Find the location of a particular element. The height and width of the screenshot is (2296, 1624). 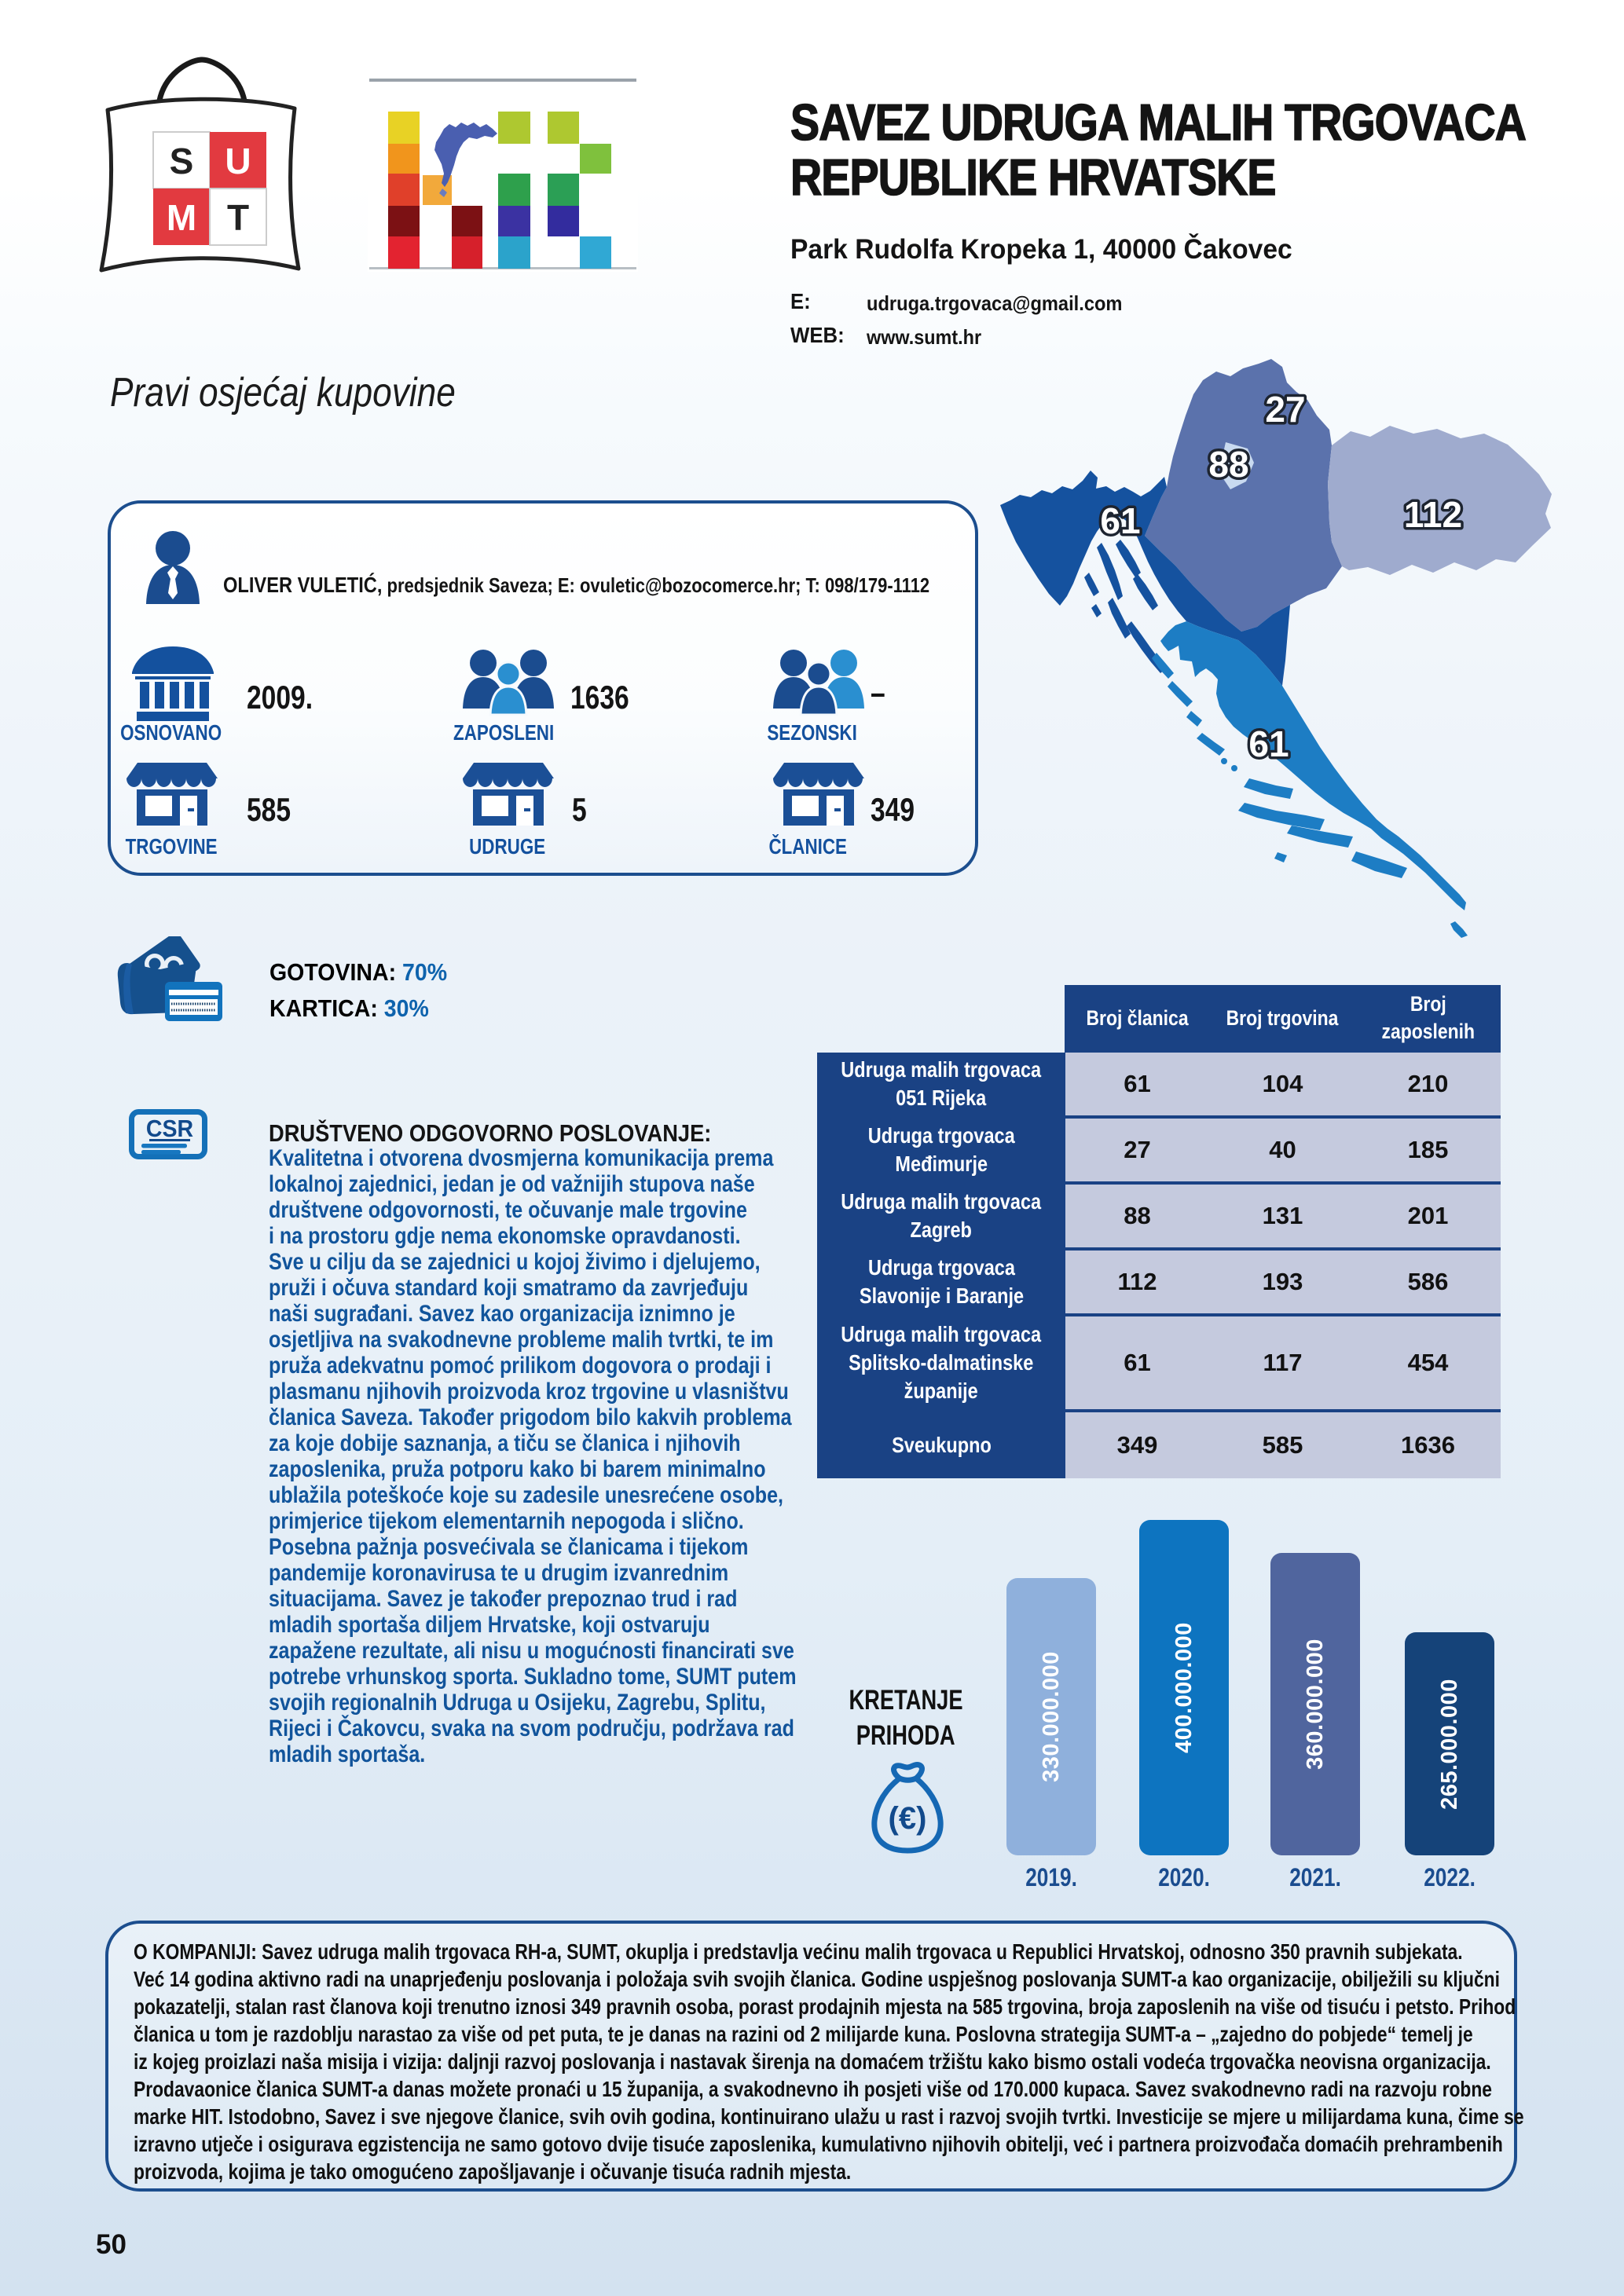

svg-text: T is located at coordinates (238, 218).